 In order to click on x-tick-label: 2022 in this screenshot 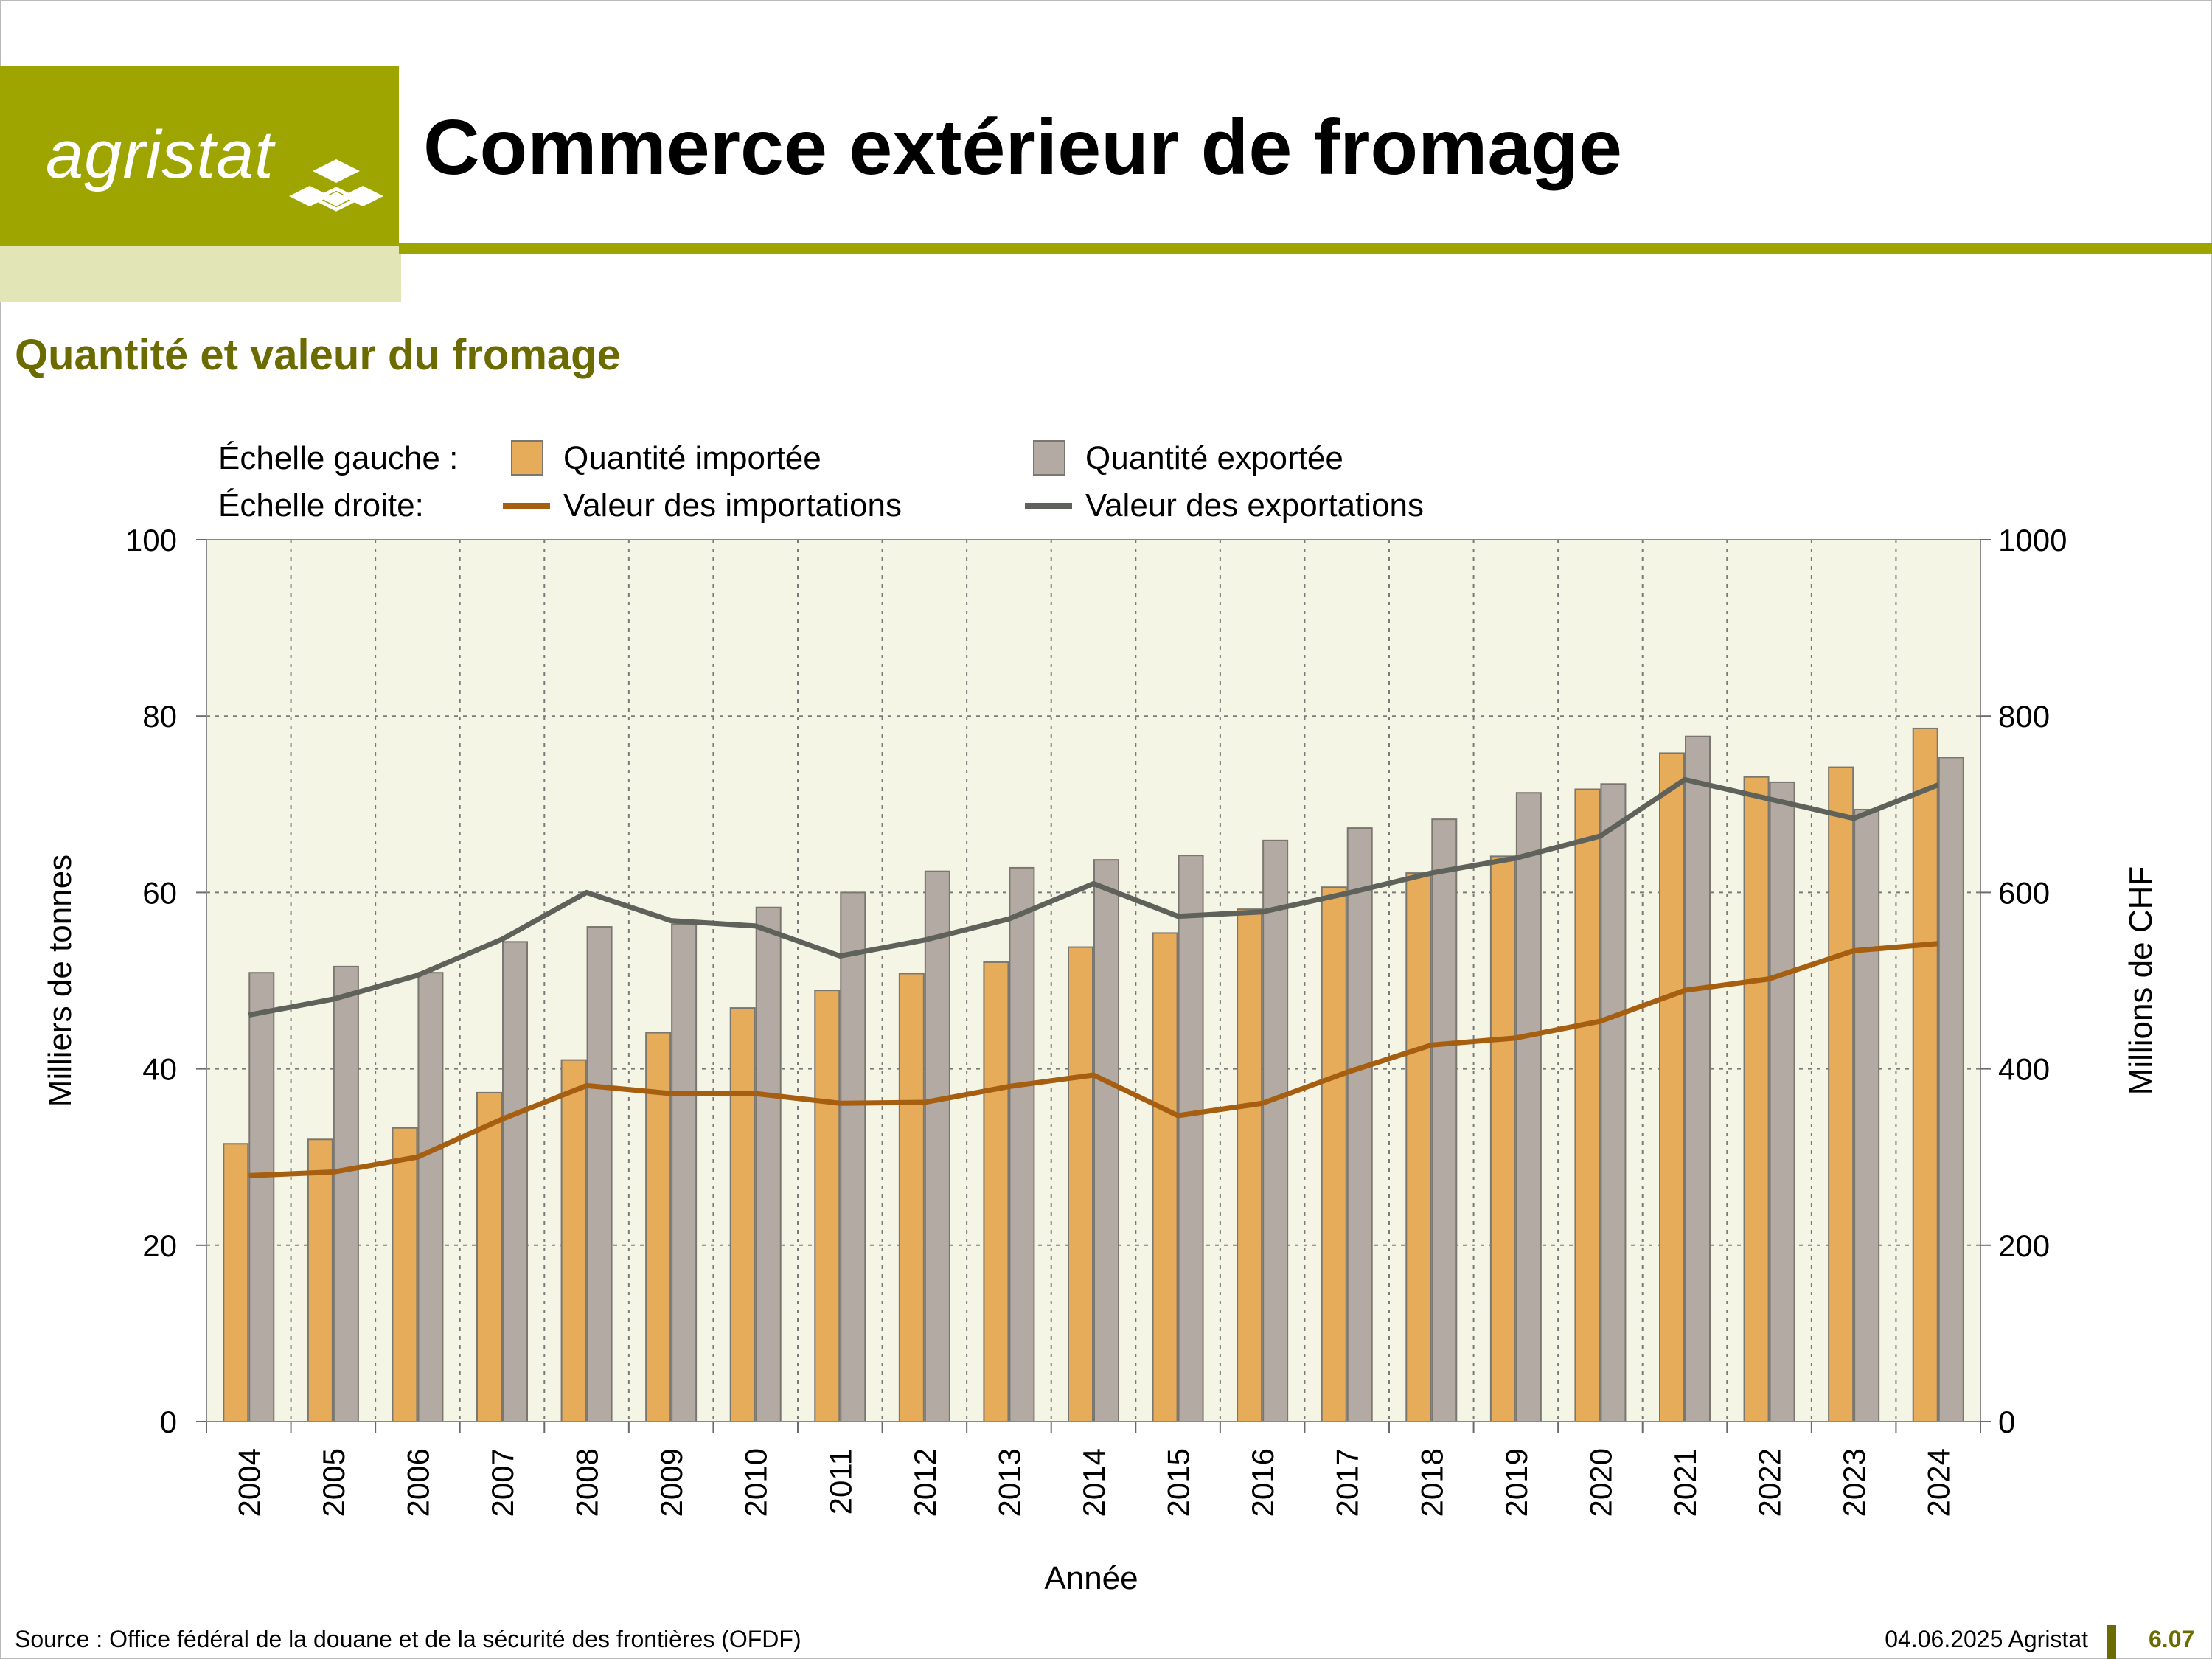, I will do `click(1770, 1482)`.